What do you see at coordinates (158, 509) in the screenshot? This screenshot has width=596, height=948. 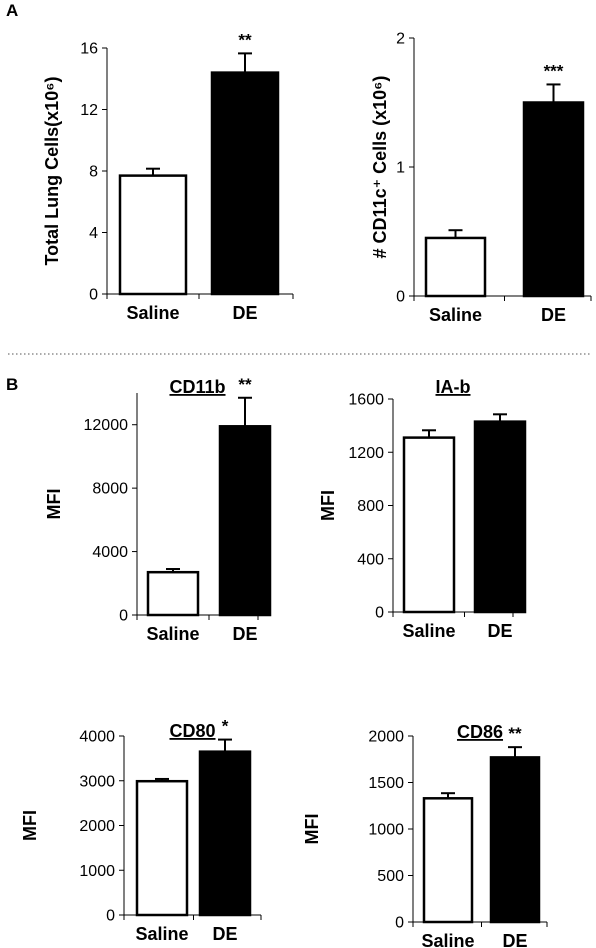 I see `chart-3: 0 4000 8000 12000 Saline ** DE MFI CD11b` at bounding box center [158, 509].